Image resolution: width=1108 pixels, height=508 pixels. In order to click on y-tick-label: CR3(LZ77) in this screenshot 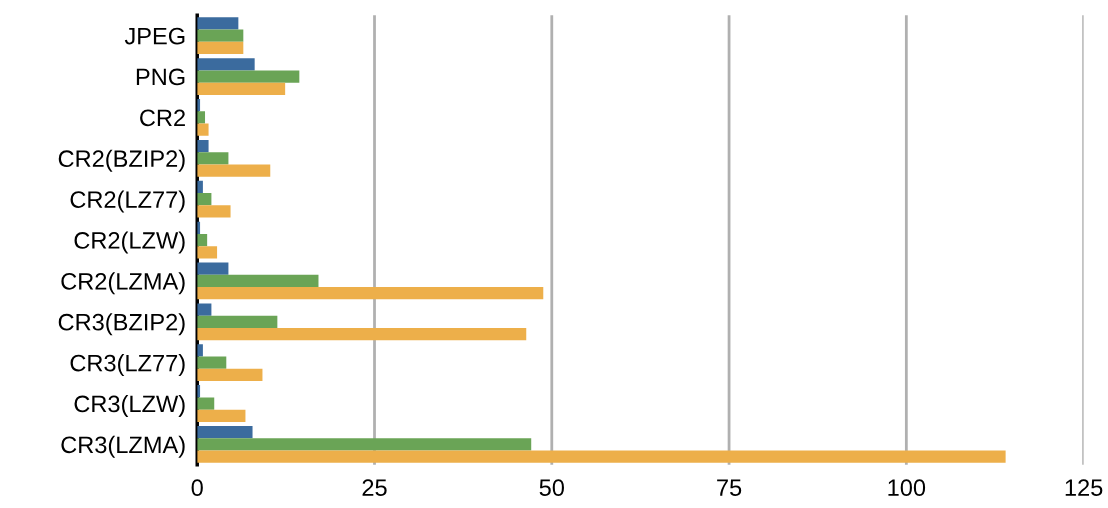, I will do `click(127, 365)`.